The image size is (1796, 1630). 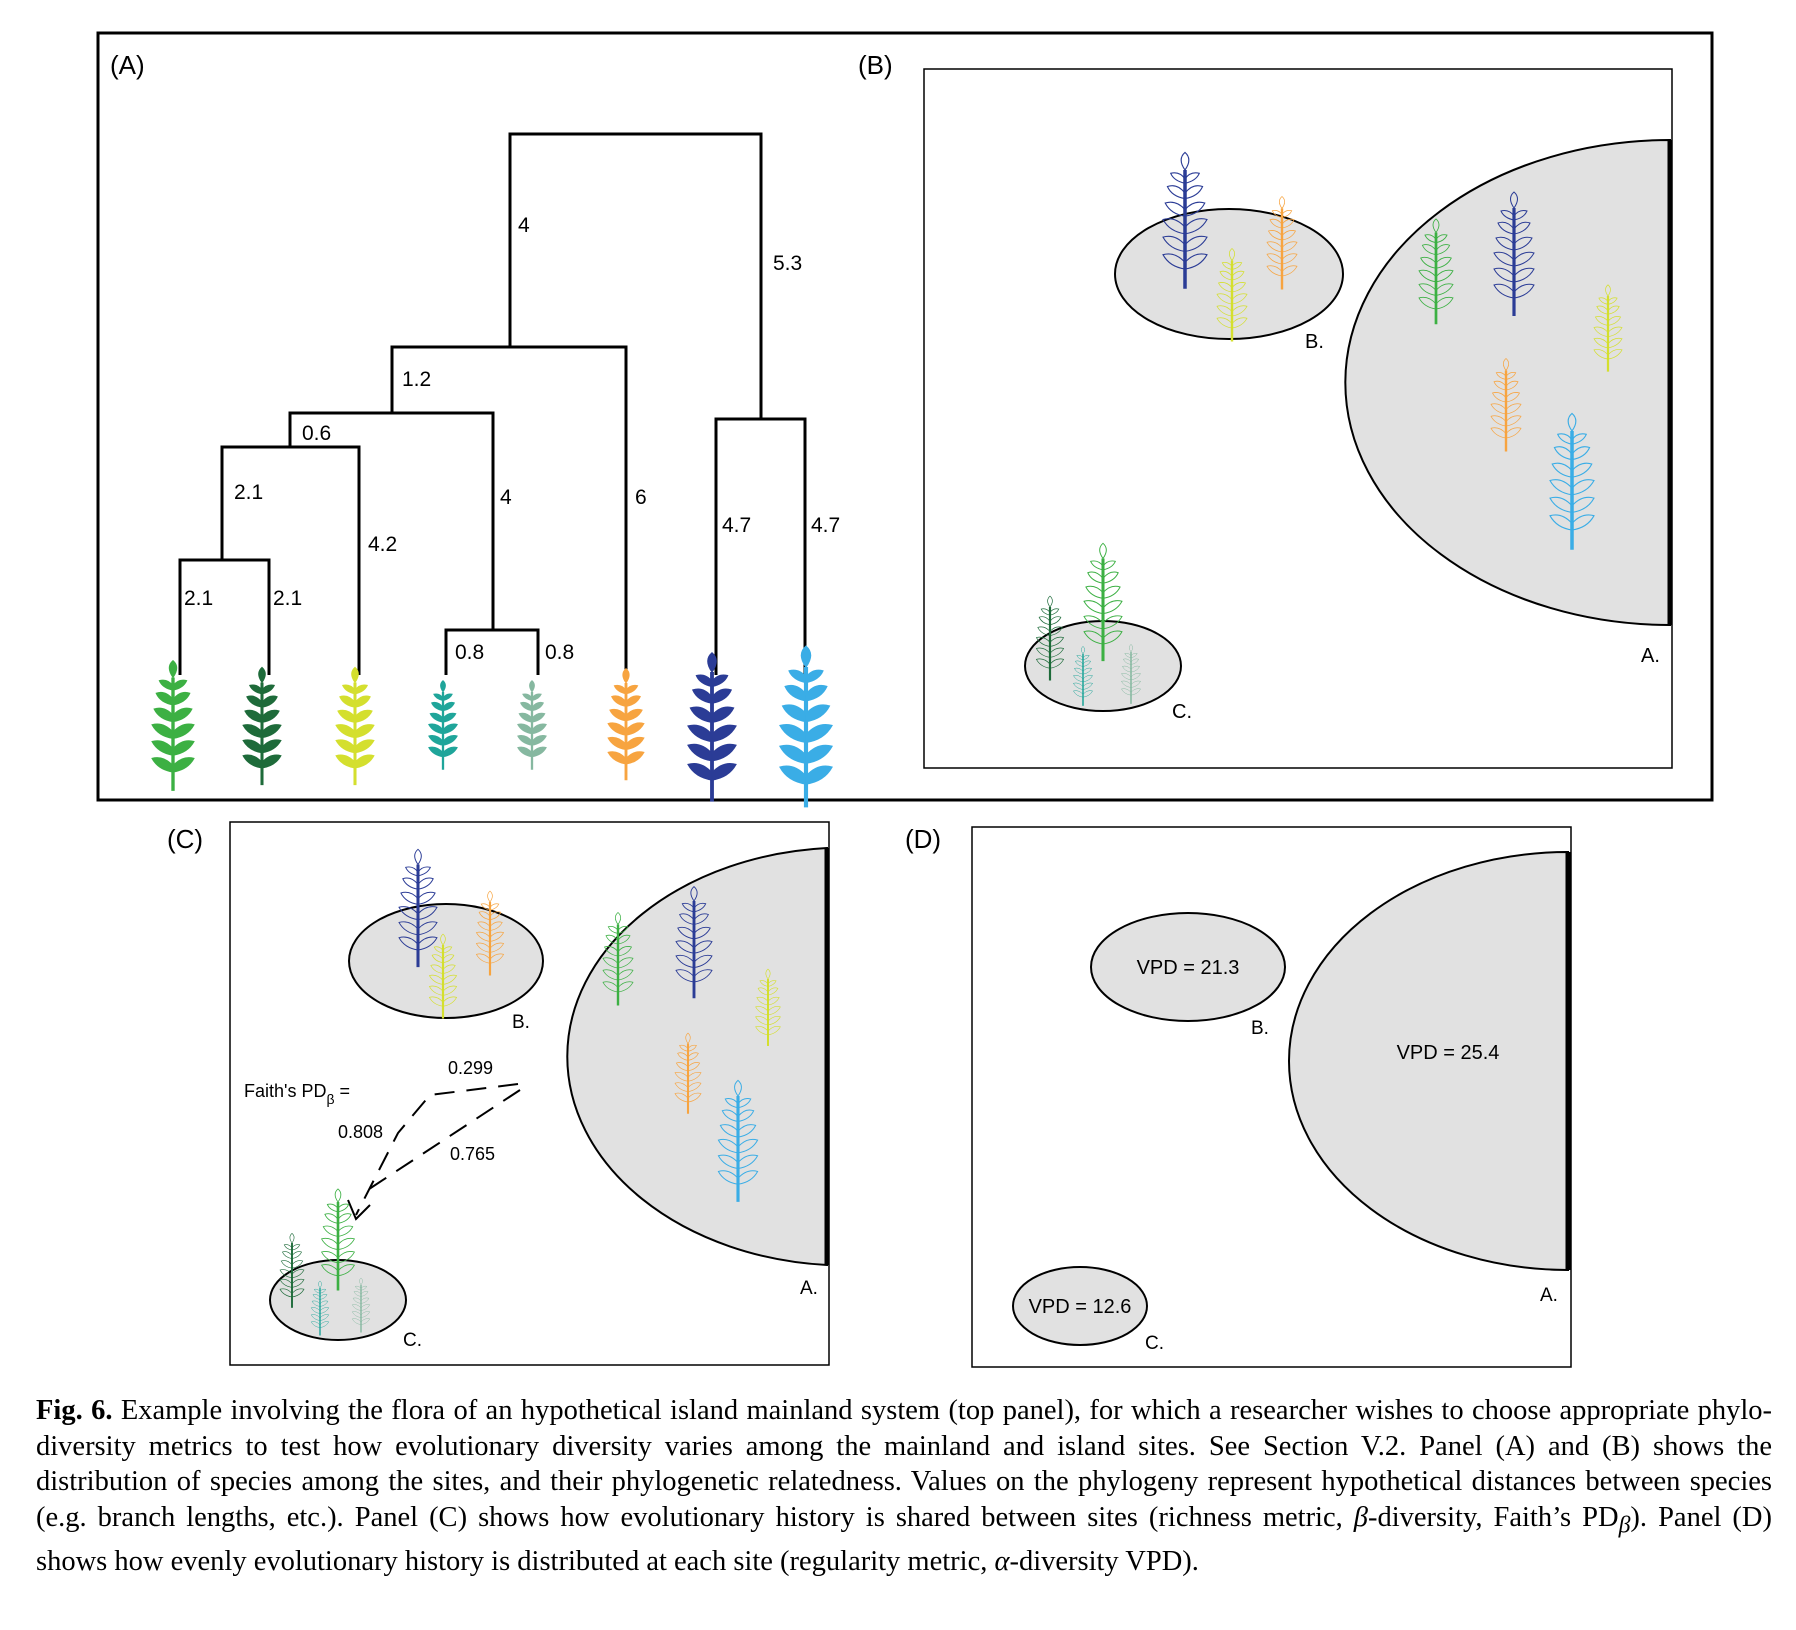 What do you see at coordinates (1104, 1561) in the screenshot?
I see `caption-text-4: -diversity VPD).` at bounding box center [1104, 1561].